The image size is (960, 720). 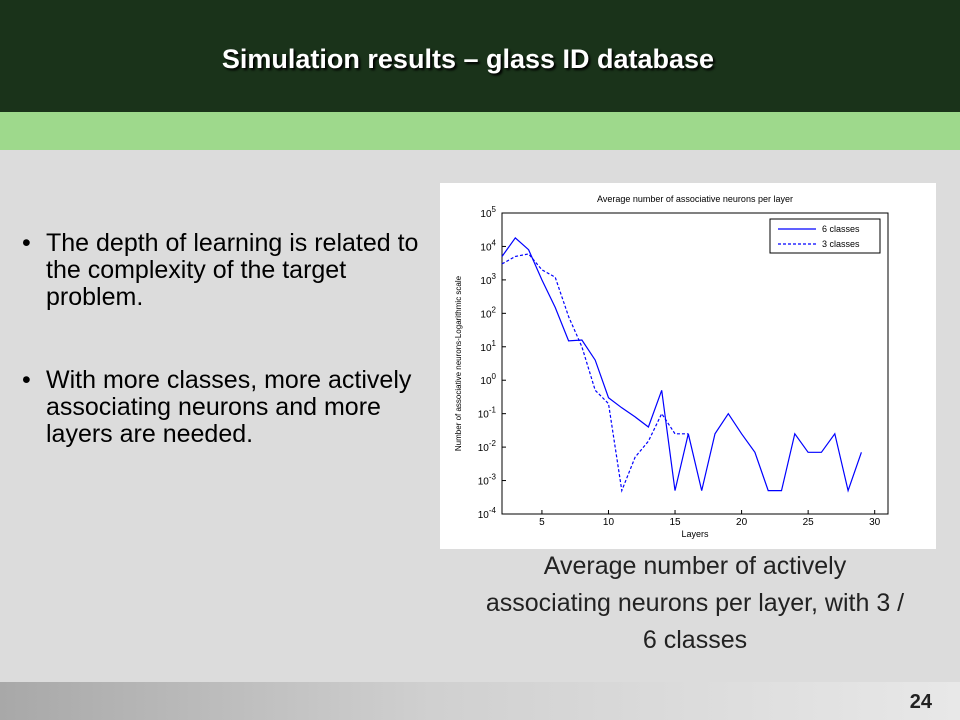 I want to click on y-tick-label: 10⁻⁴, so click(x=487, y=513).